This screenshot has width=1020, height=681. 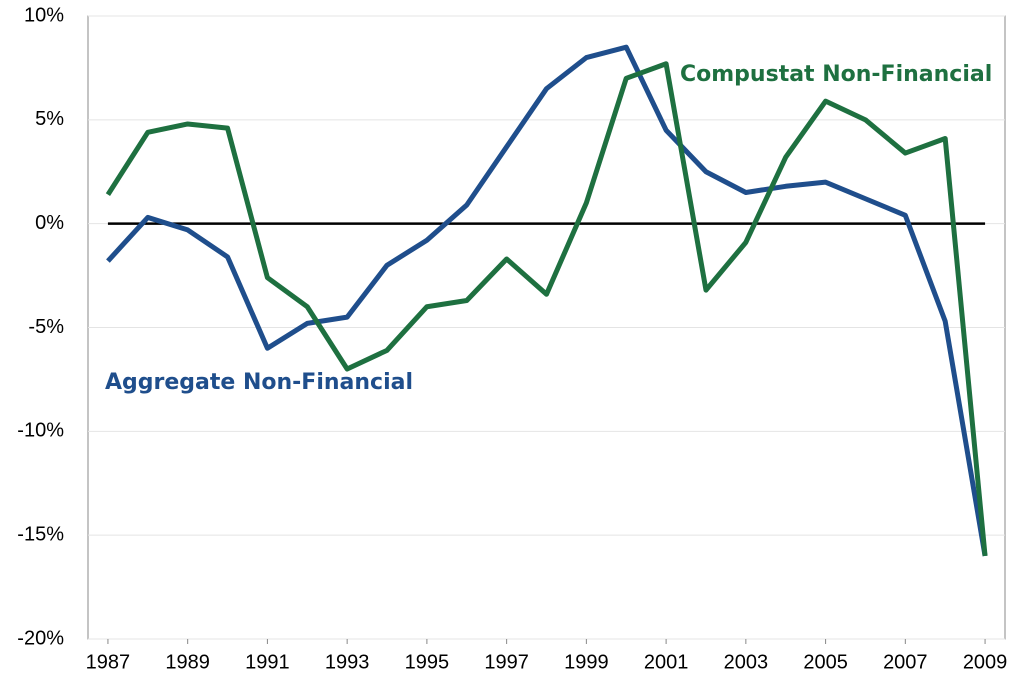 I want to click on x-tick-label: 1995, so click(x=427, y=662).